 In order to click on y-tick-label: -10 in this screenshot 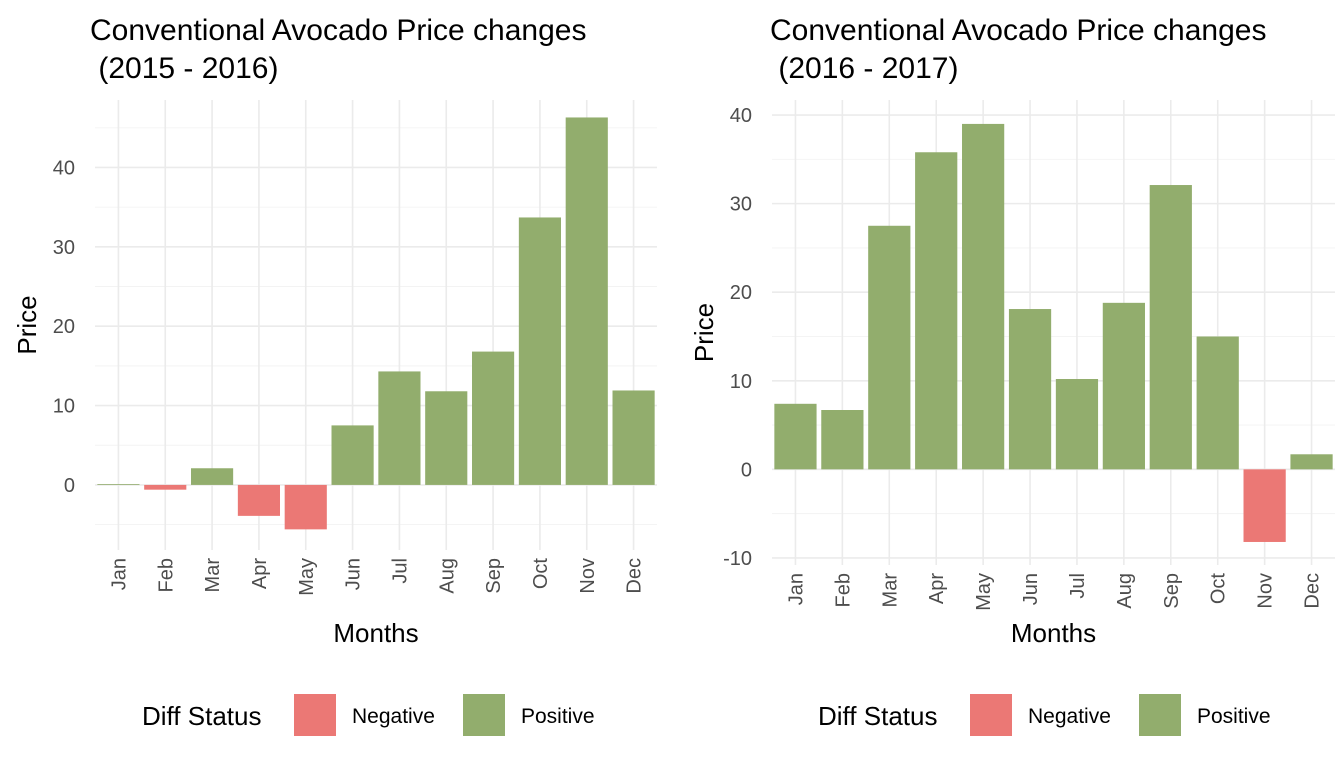, I will do `click(737, 559)`.